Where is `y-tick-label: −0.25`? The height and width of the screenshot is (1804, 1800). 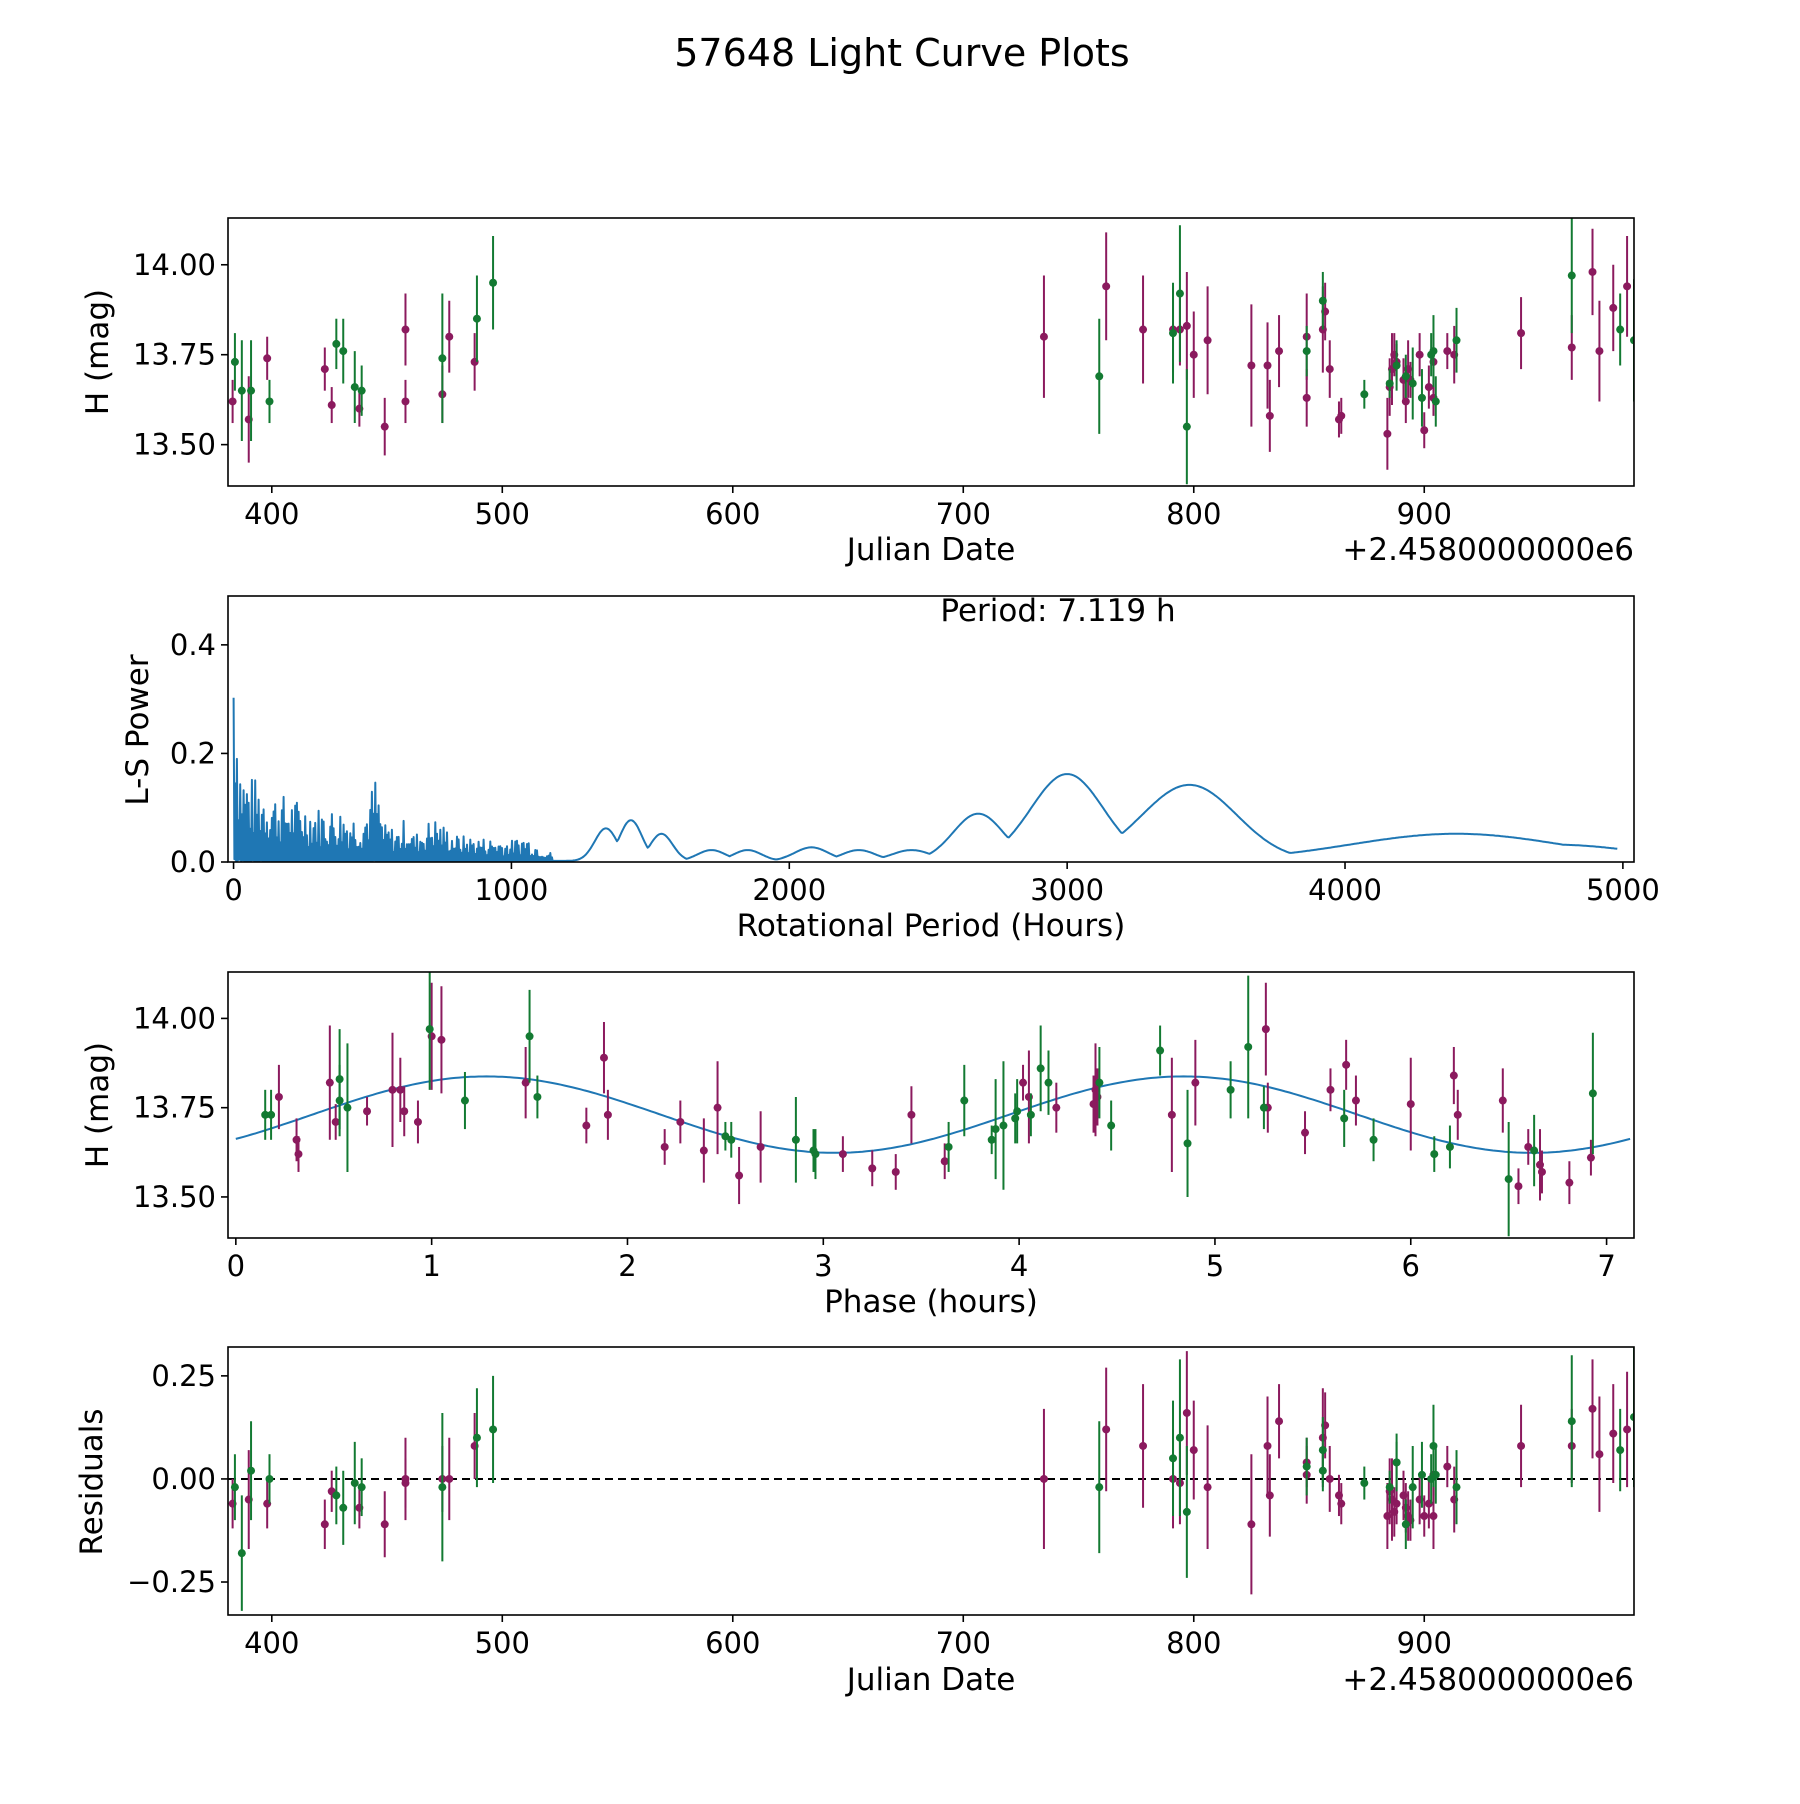
y-tick-label: −0.25 is located at coordinates (171, 1582).